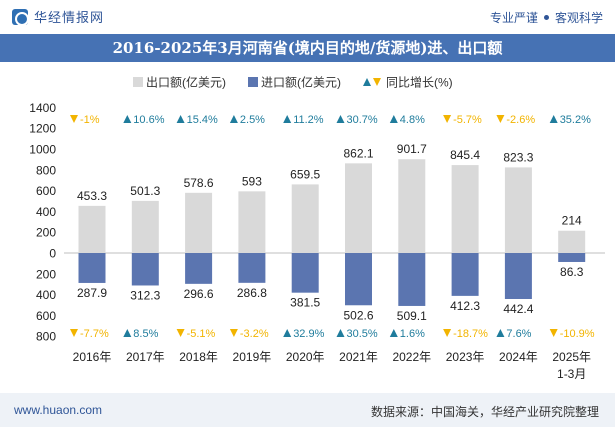 The height and width of the screenshot is (427, 615). What do you see at coordinates (419, 83) in the screenshot?
I see `legend-label: 同比增长(%)` at bounding box center [419, 83].